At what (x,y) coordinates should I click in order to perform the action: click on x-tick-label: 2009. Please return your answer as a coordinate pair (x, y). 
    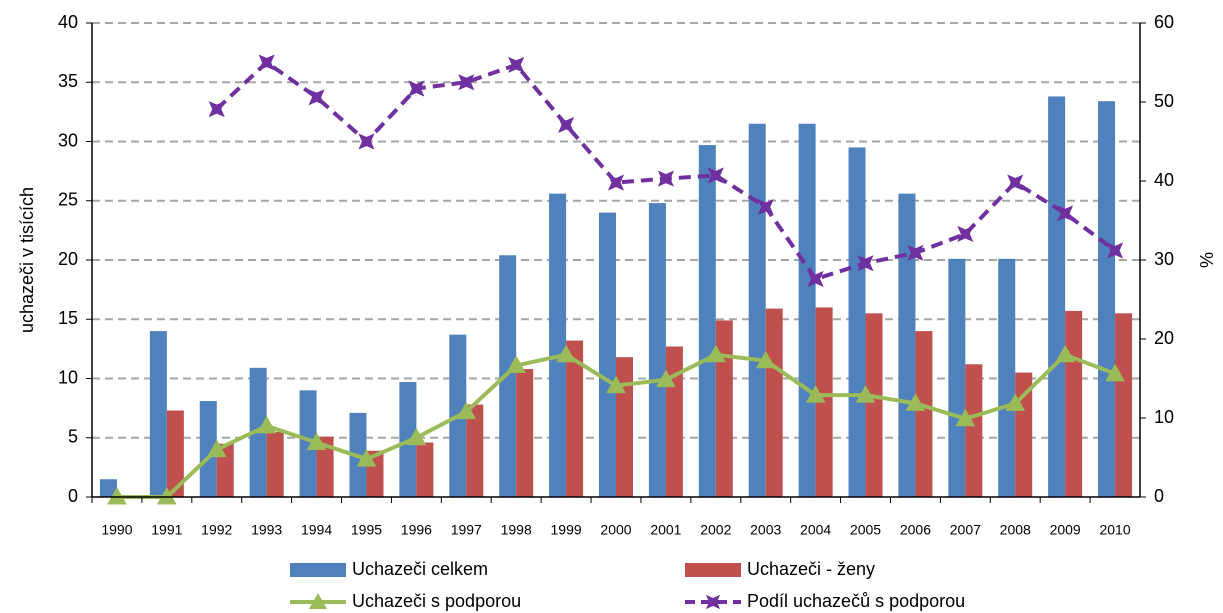
    Looking at the image, I should click on (1065, 530).